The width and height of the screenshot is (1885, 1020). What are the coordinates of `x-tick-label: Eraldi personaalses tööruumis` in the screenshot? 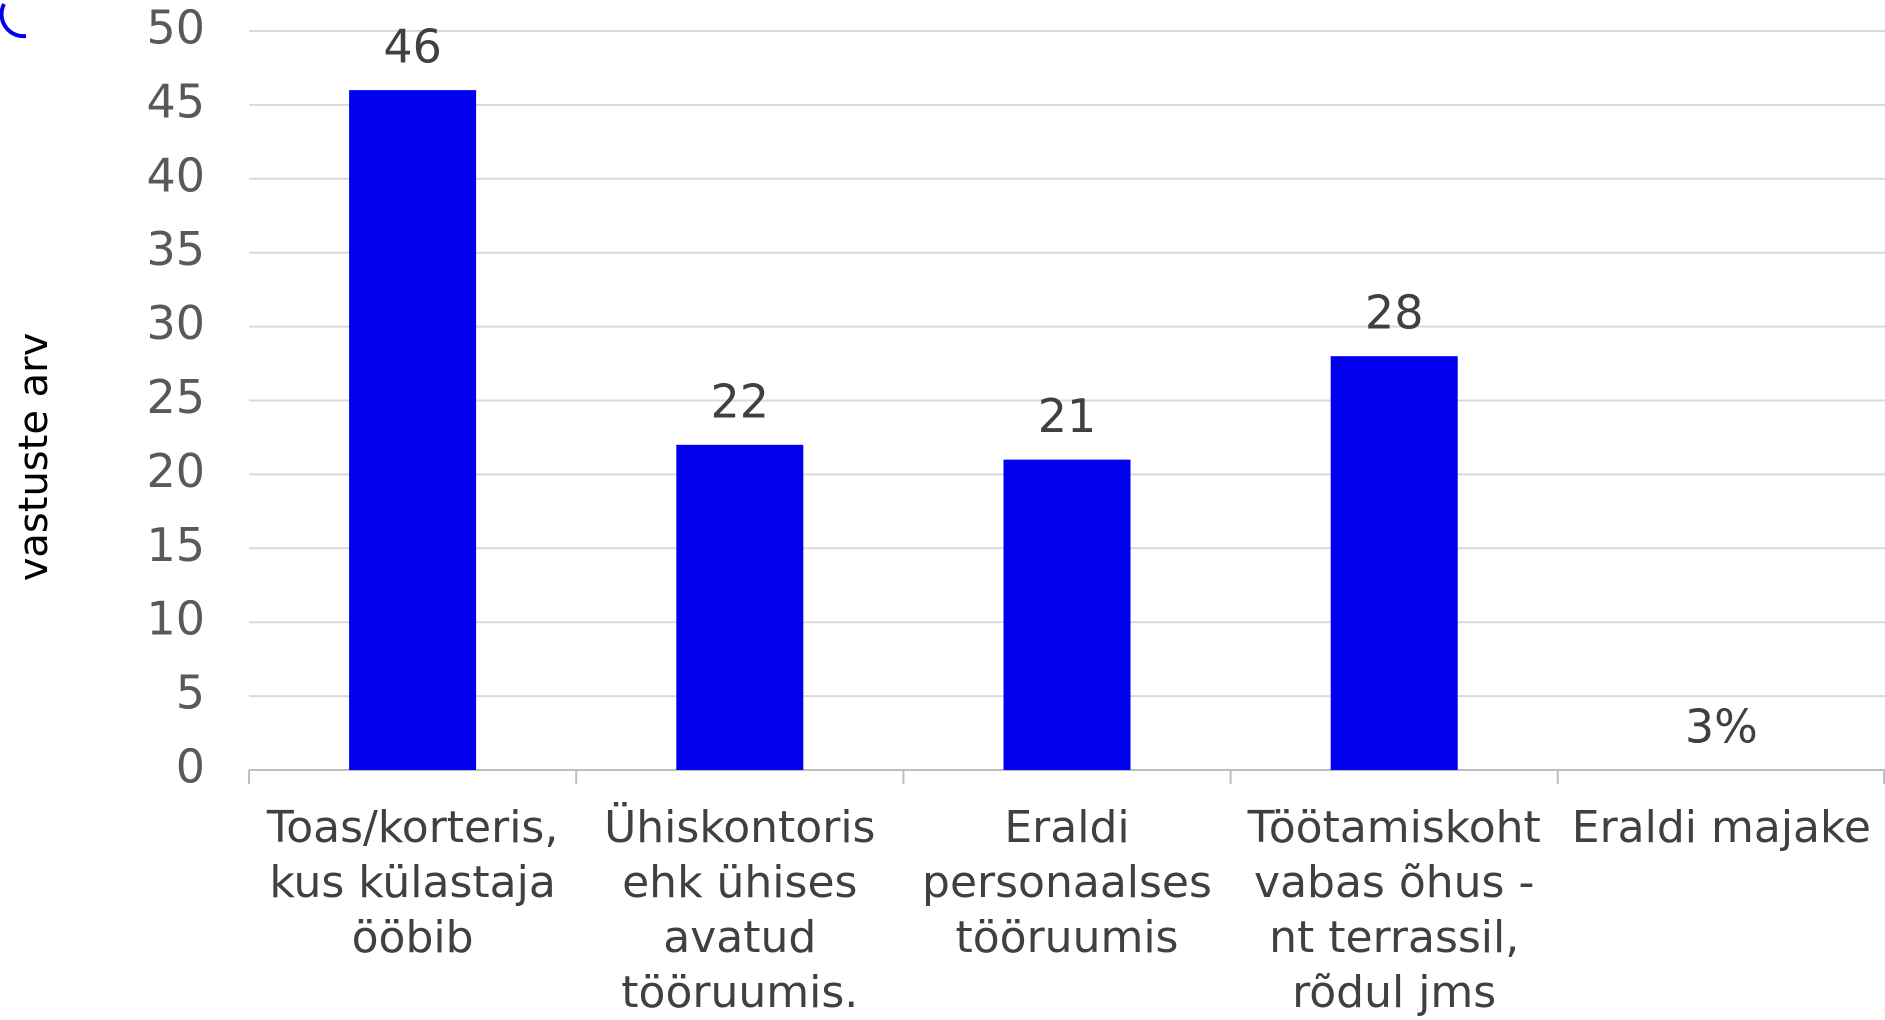 It's located at (1067, 882).